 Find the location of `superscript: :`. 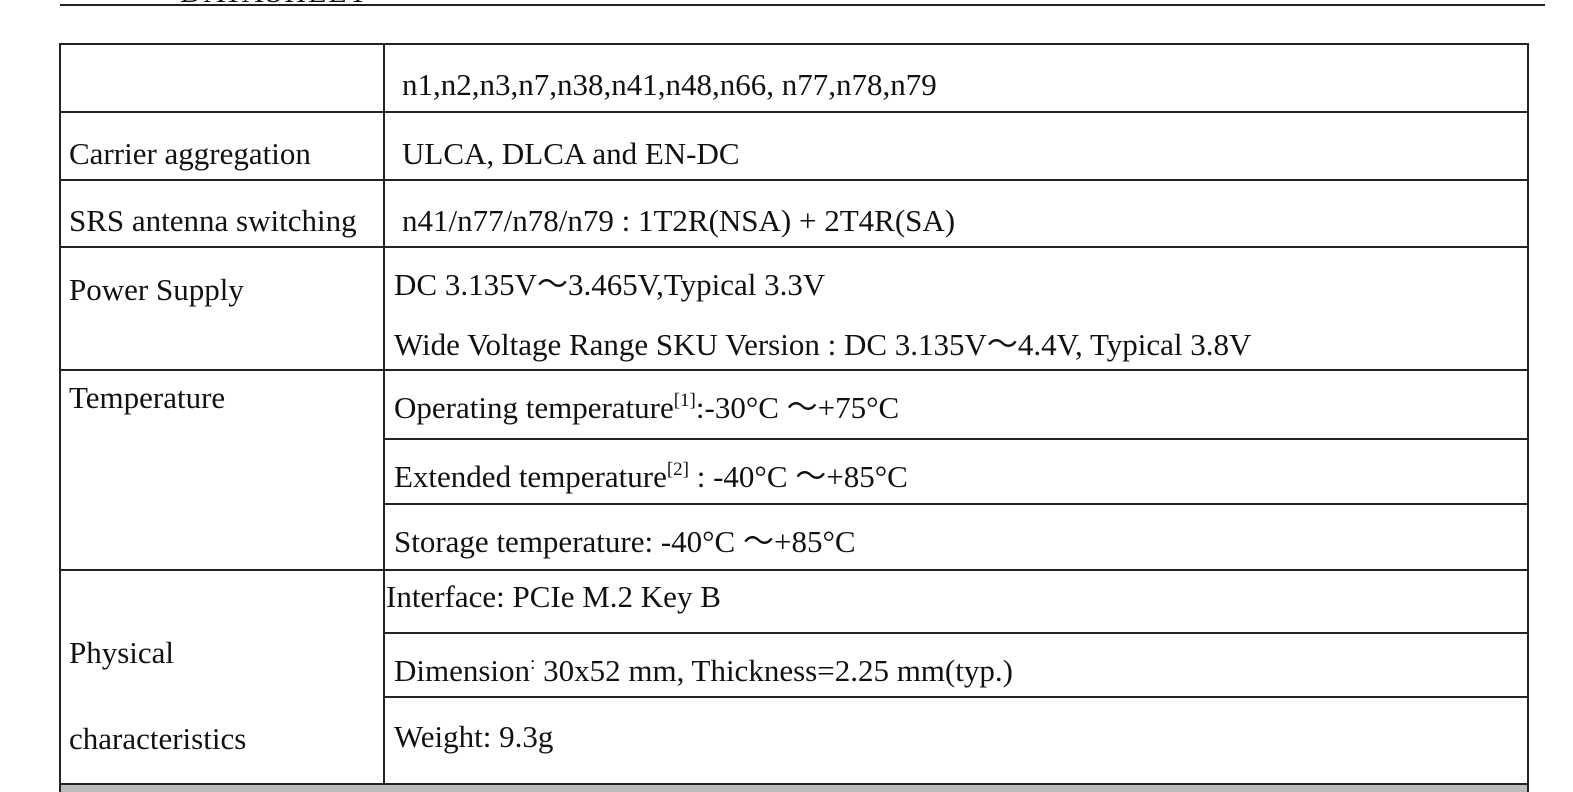

superscript: : is located at coordinates (533, 663).